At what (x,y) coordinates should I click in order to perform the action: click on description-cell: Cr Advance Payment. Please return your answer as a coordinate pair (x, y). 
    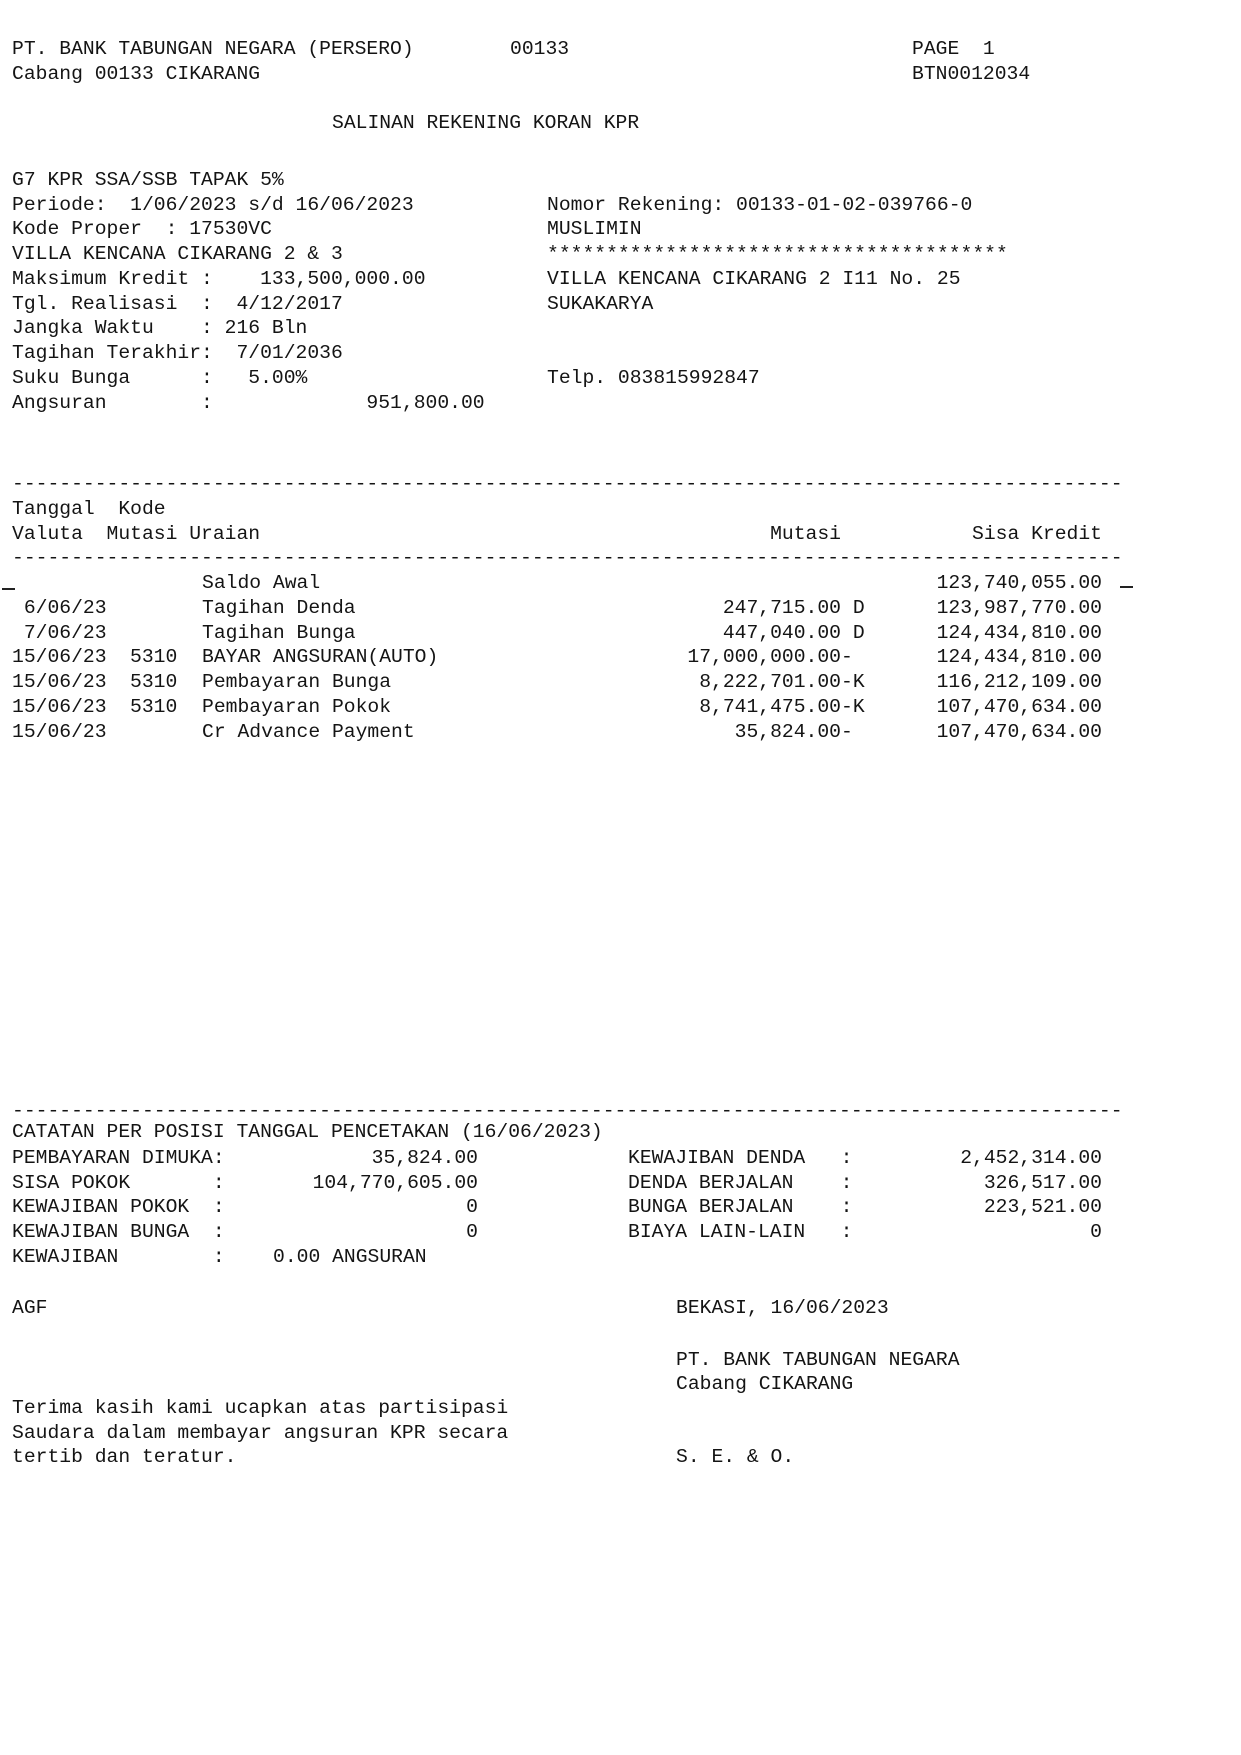
    Looking at the image, I should click on (308, 732).